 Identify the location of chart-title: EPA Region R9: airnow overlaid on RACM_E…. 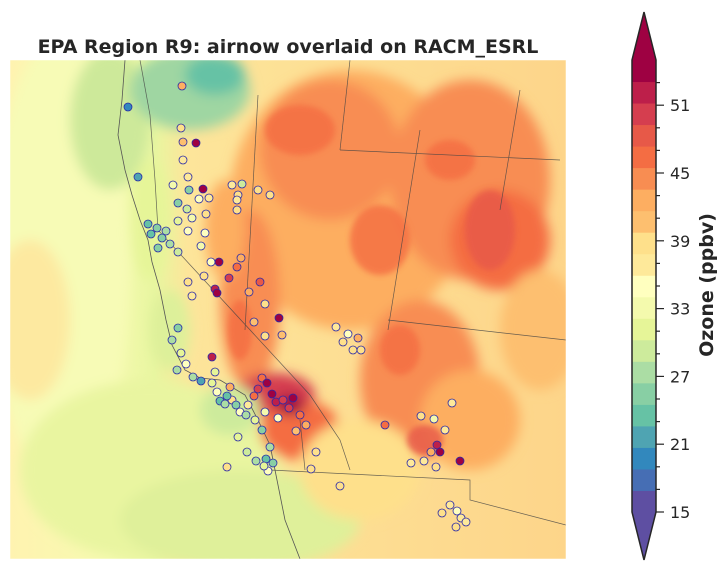
(288, 47).